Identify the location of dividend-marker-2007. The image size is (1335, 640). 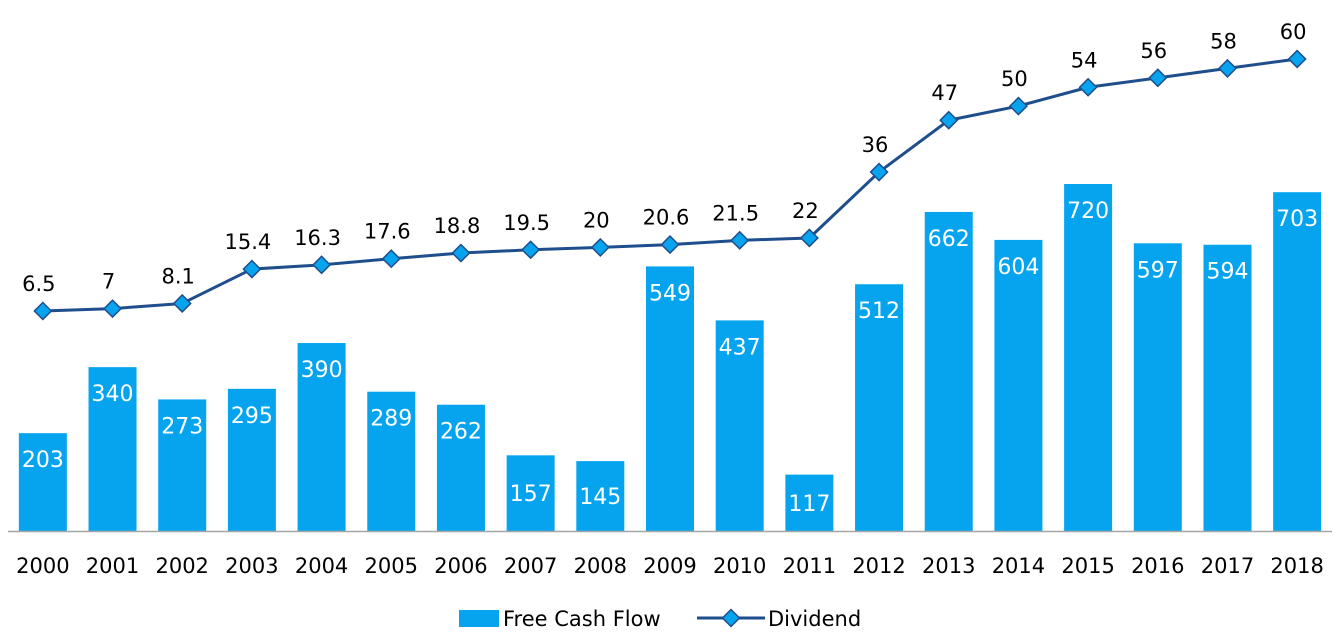
(531, 250).